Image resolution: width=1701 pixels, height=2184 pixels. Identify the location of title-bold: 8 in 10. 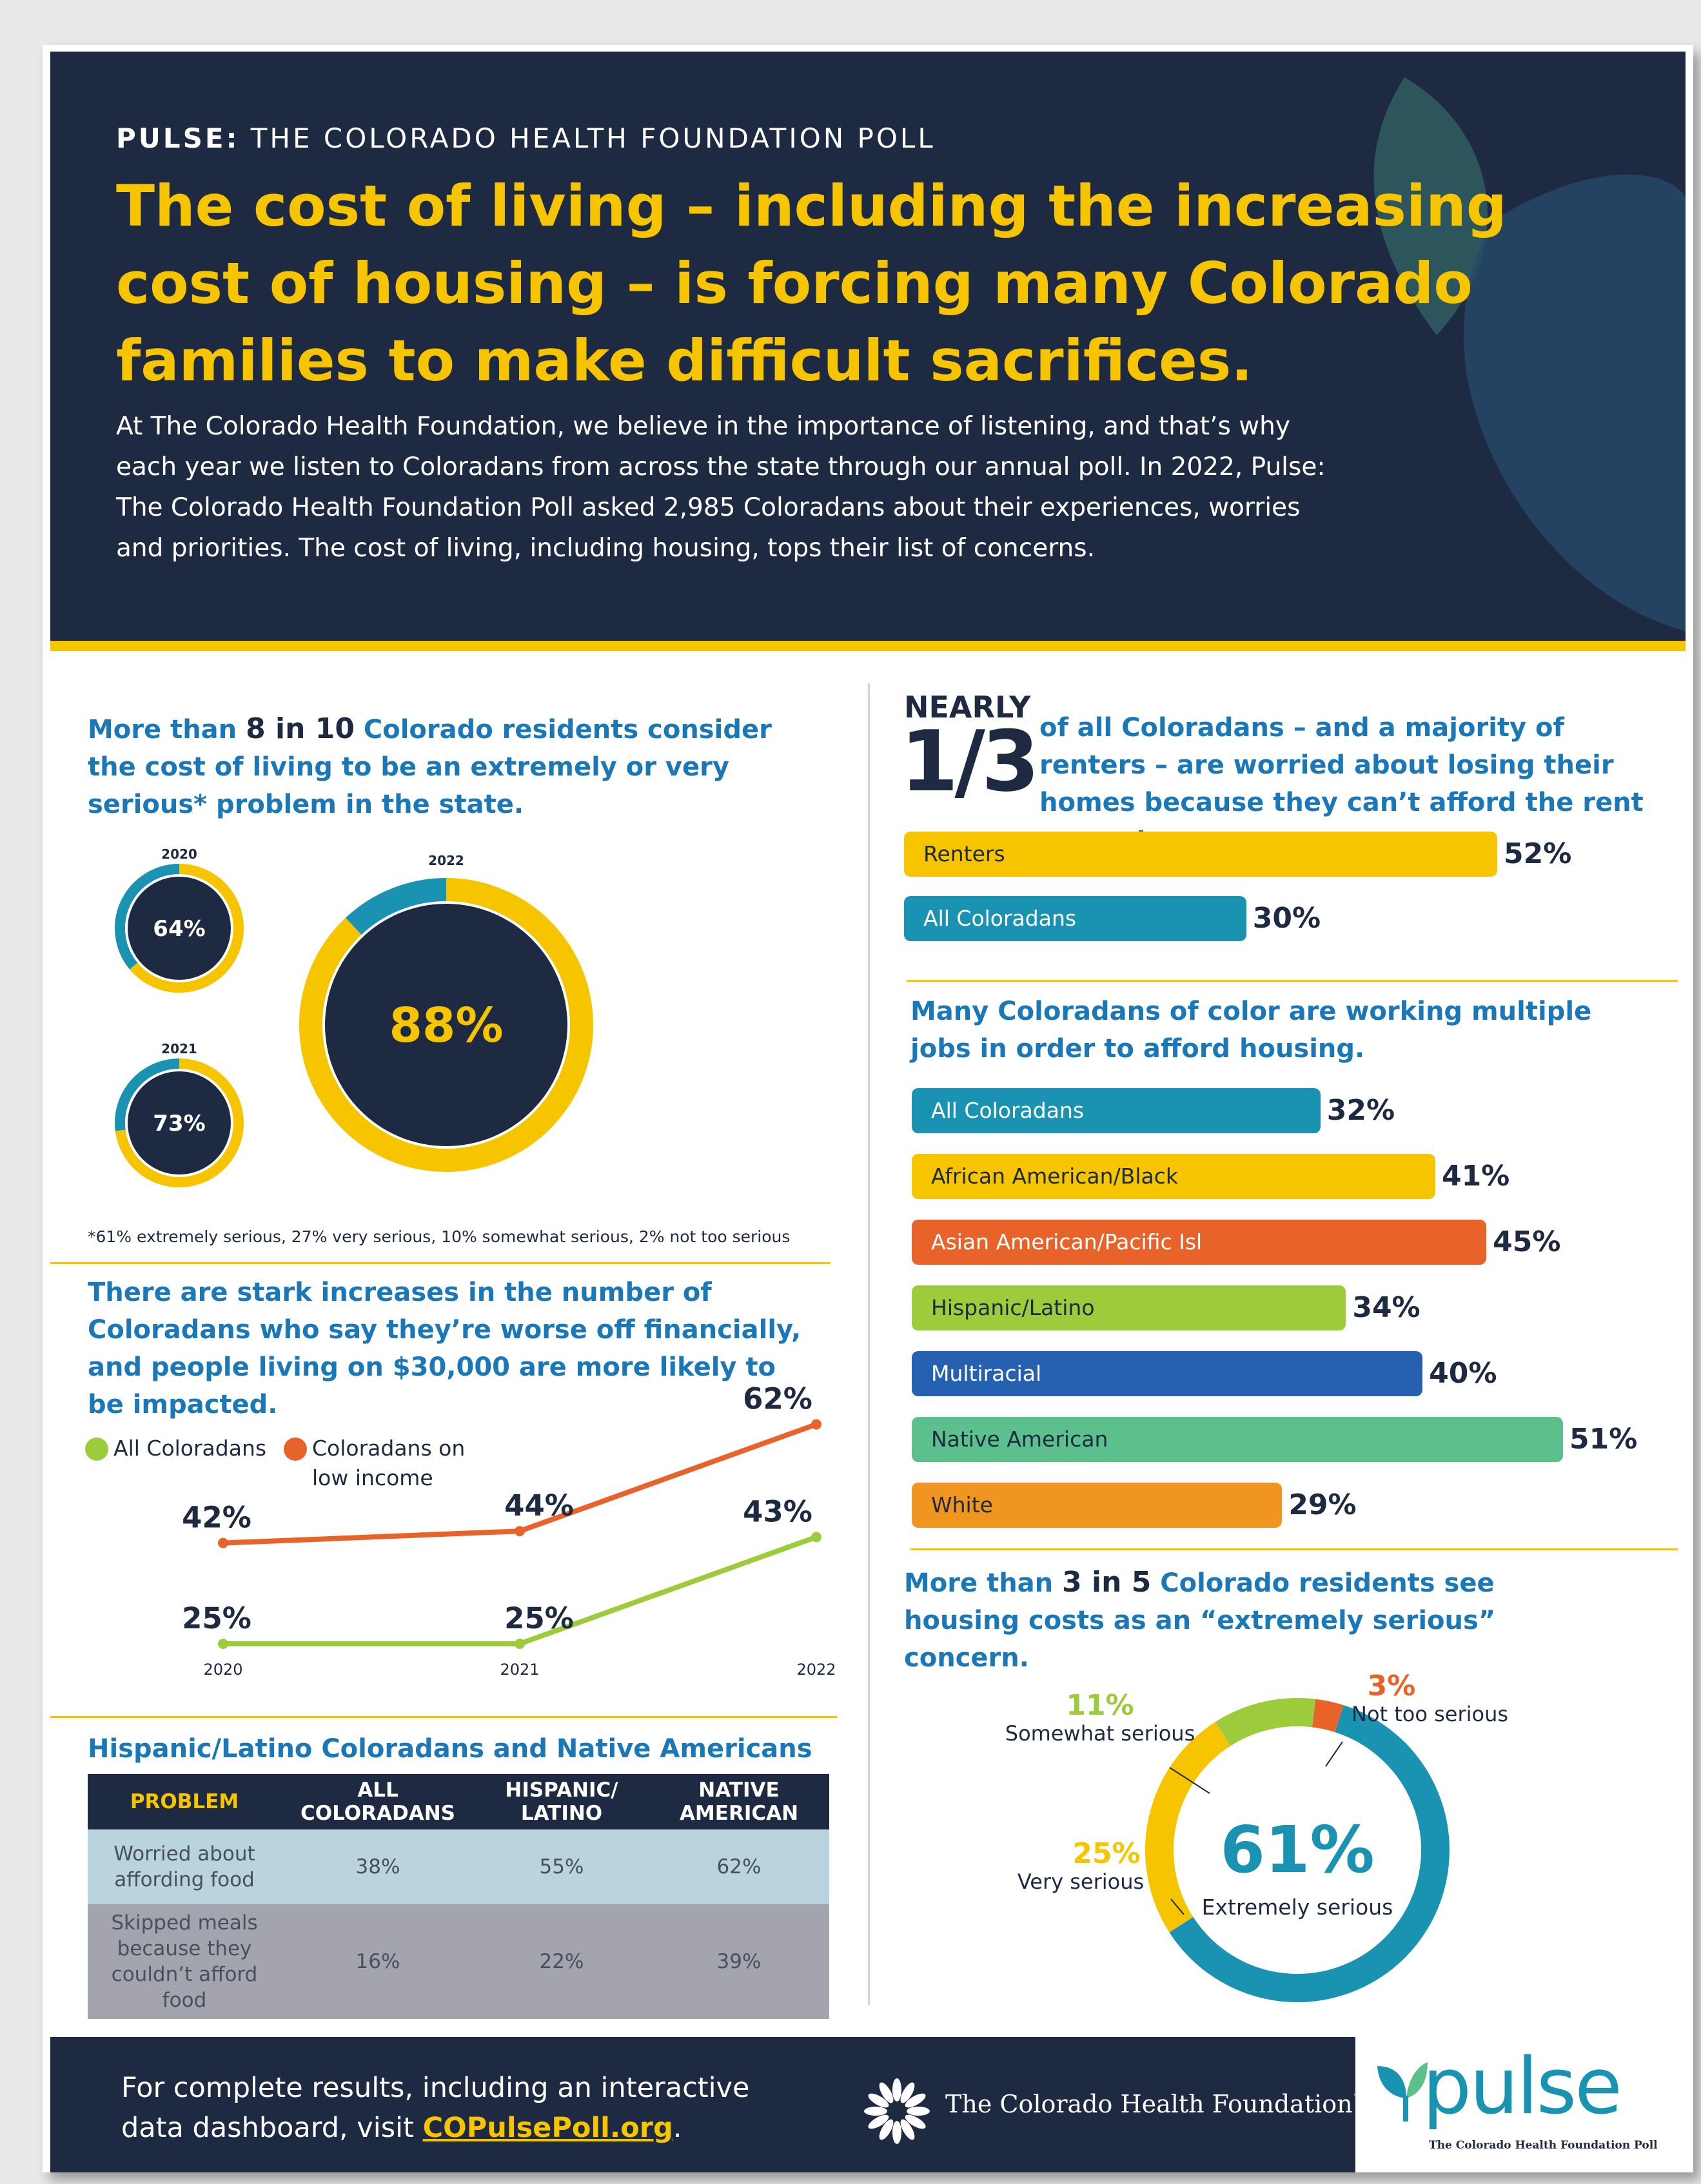
(300, 728).